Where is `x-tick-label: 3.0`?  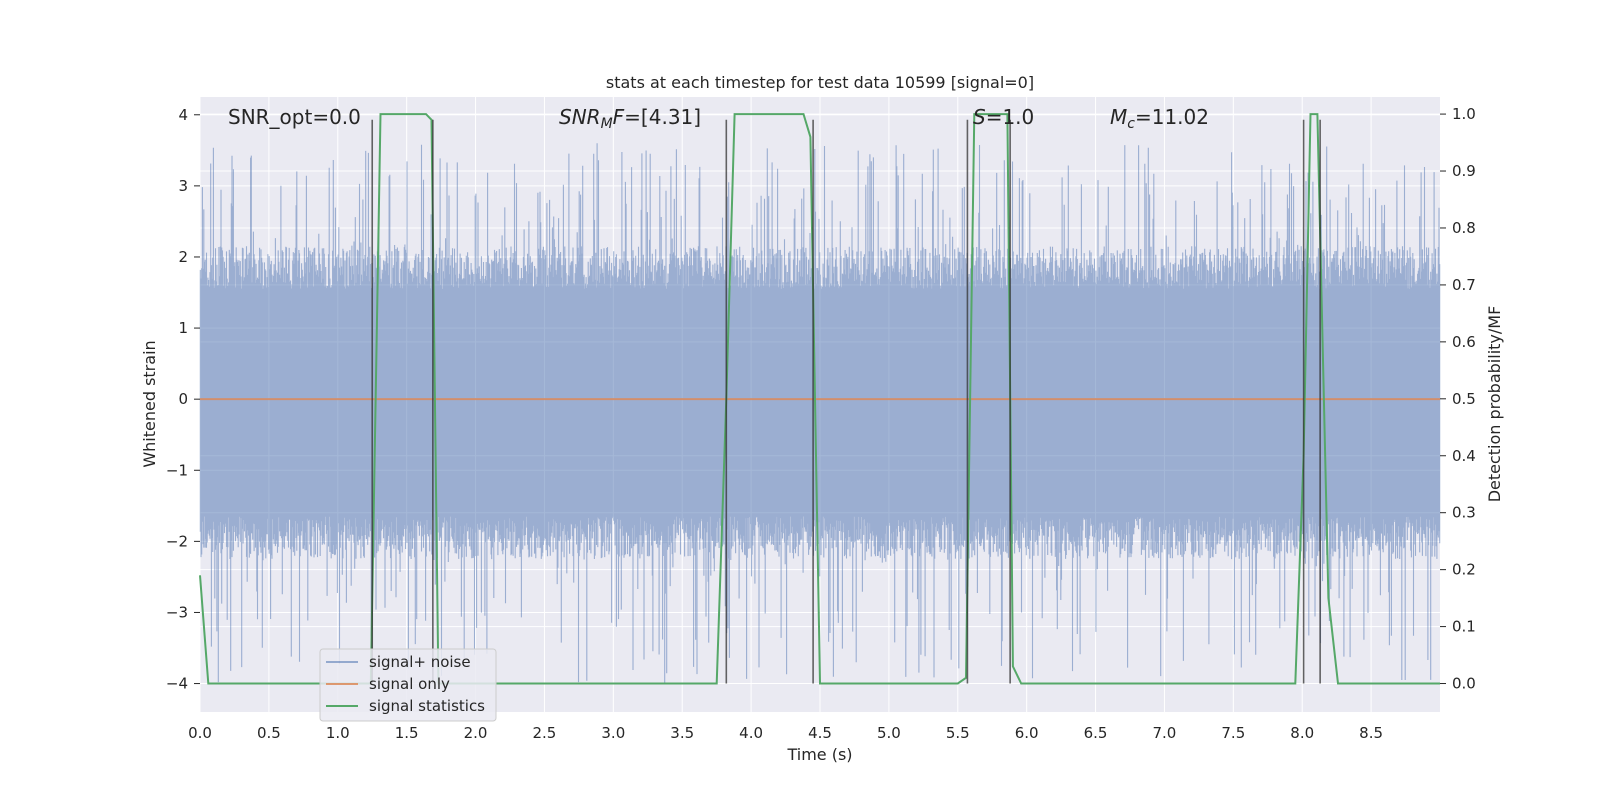
x-tick-label: 3.0 is located at coordinates (613, 733).